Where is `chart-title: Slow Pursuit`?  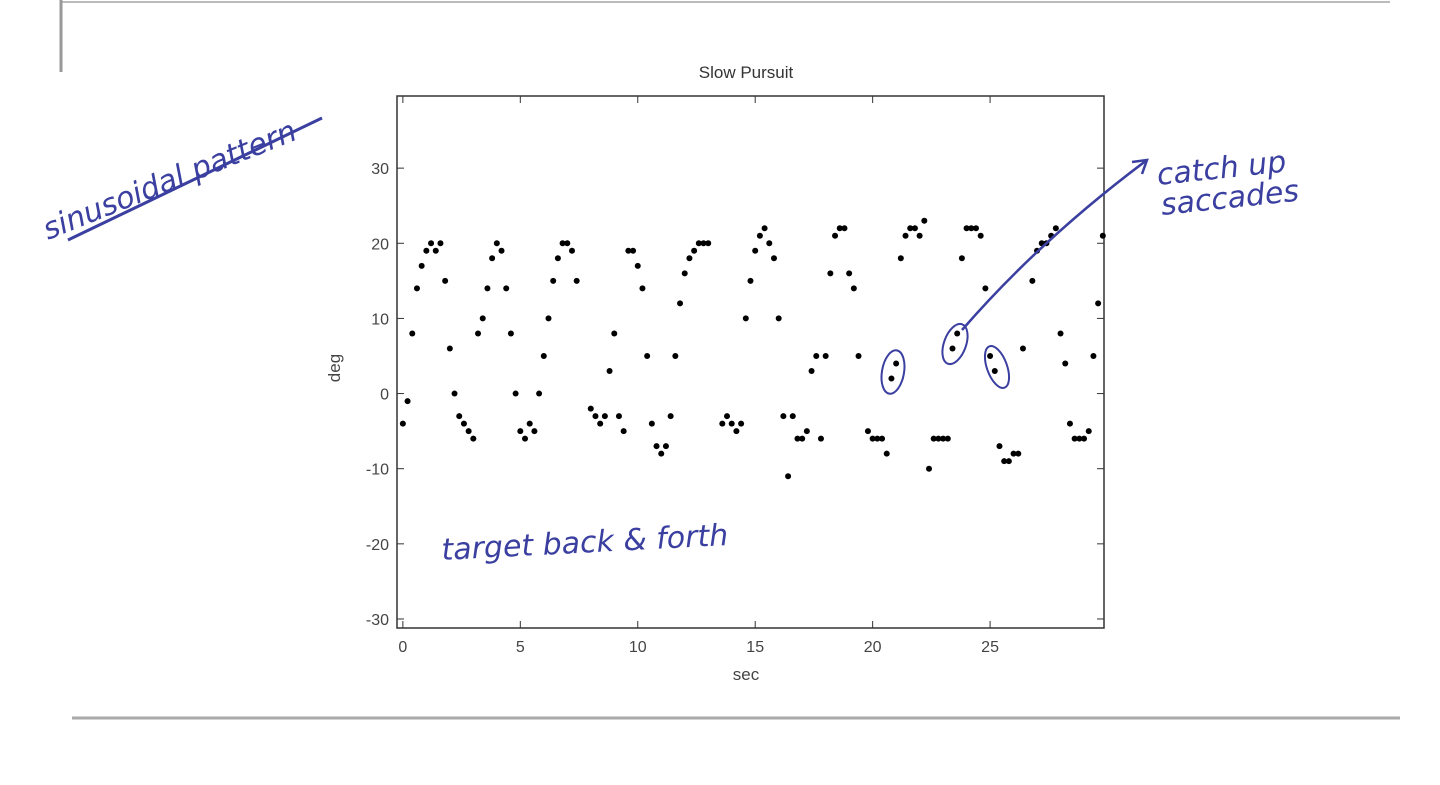
chart-title: Slow Pursuit is located at coordinates (746, 72).